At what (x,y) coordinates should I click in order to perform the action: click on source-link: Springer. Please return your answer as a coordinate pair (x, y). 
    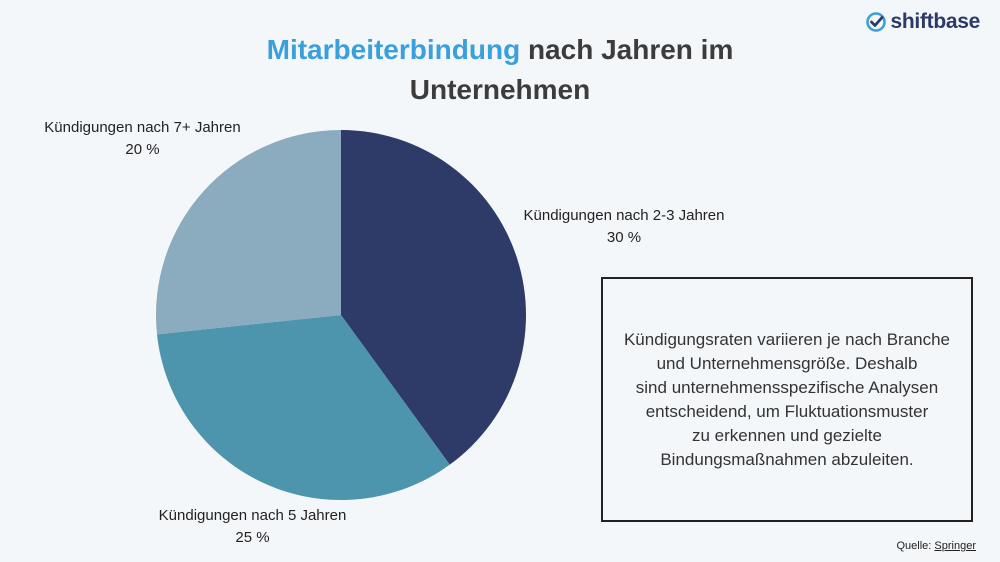
    Looking at the image, I should click on (955, 546).